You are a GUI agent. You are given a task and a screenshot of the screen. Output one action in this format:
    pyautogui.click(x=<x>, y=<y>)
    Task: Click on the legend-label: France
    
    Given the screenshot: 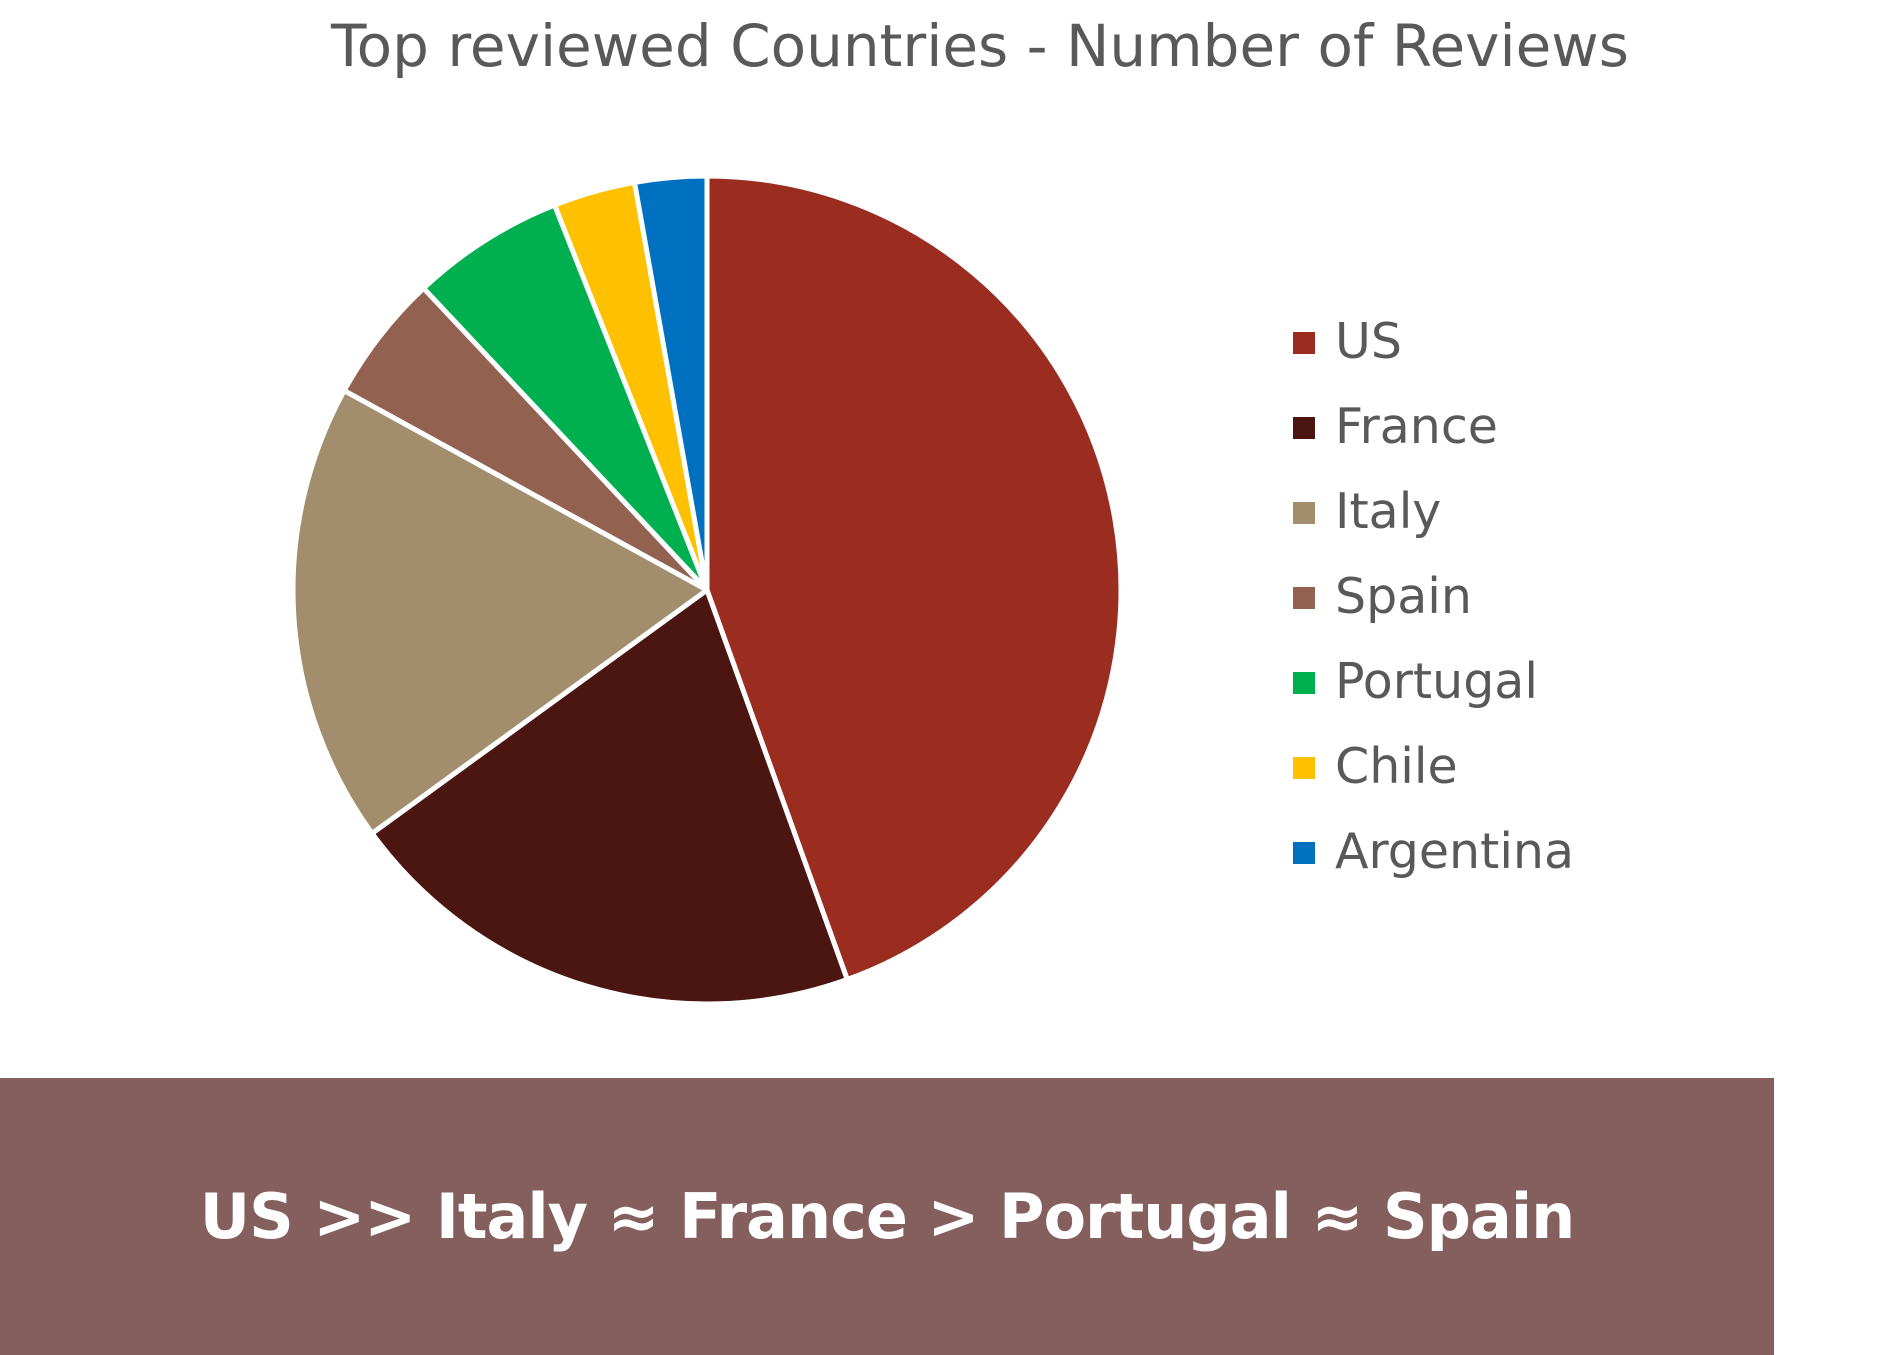 What is the action you would take?
    pyautogui.click(x=1416, y=426)
    